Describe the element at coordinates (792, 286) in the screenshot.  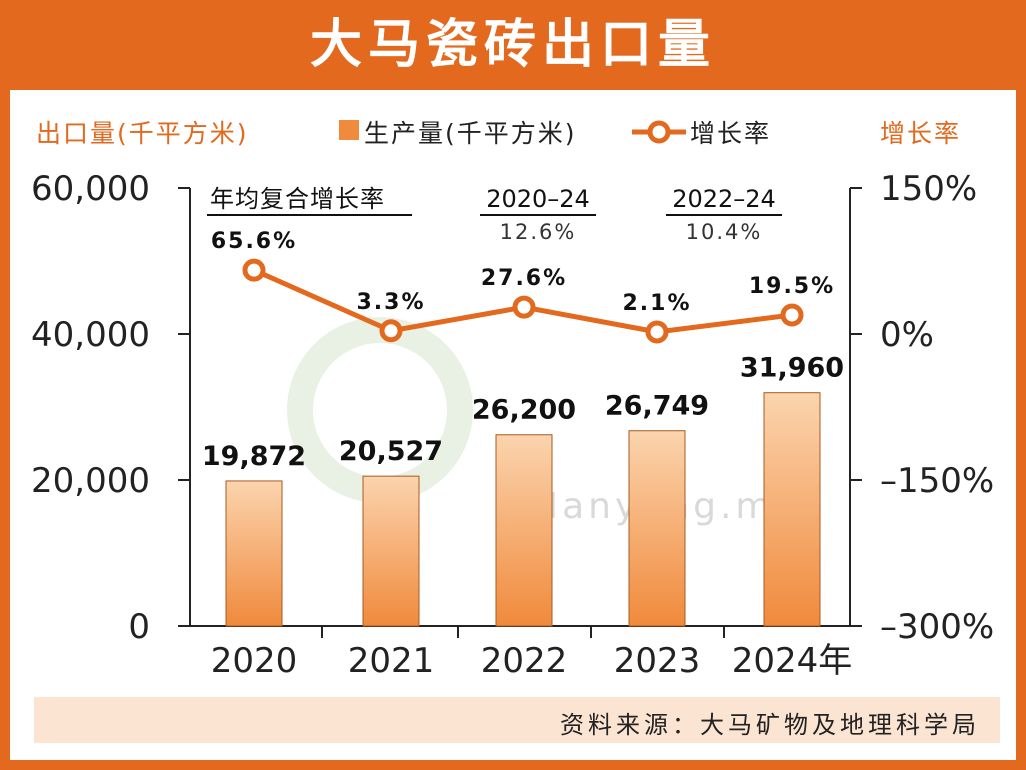
I see `growth-value-label: 19.5%` at that location.